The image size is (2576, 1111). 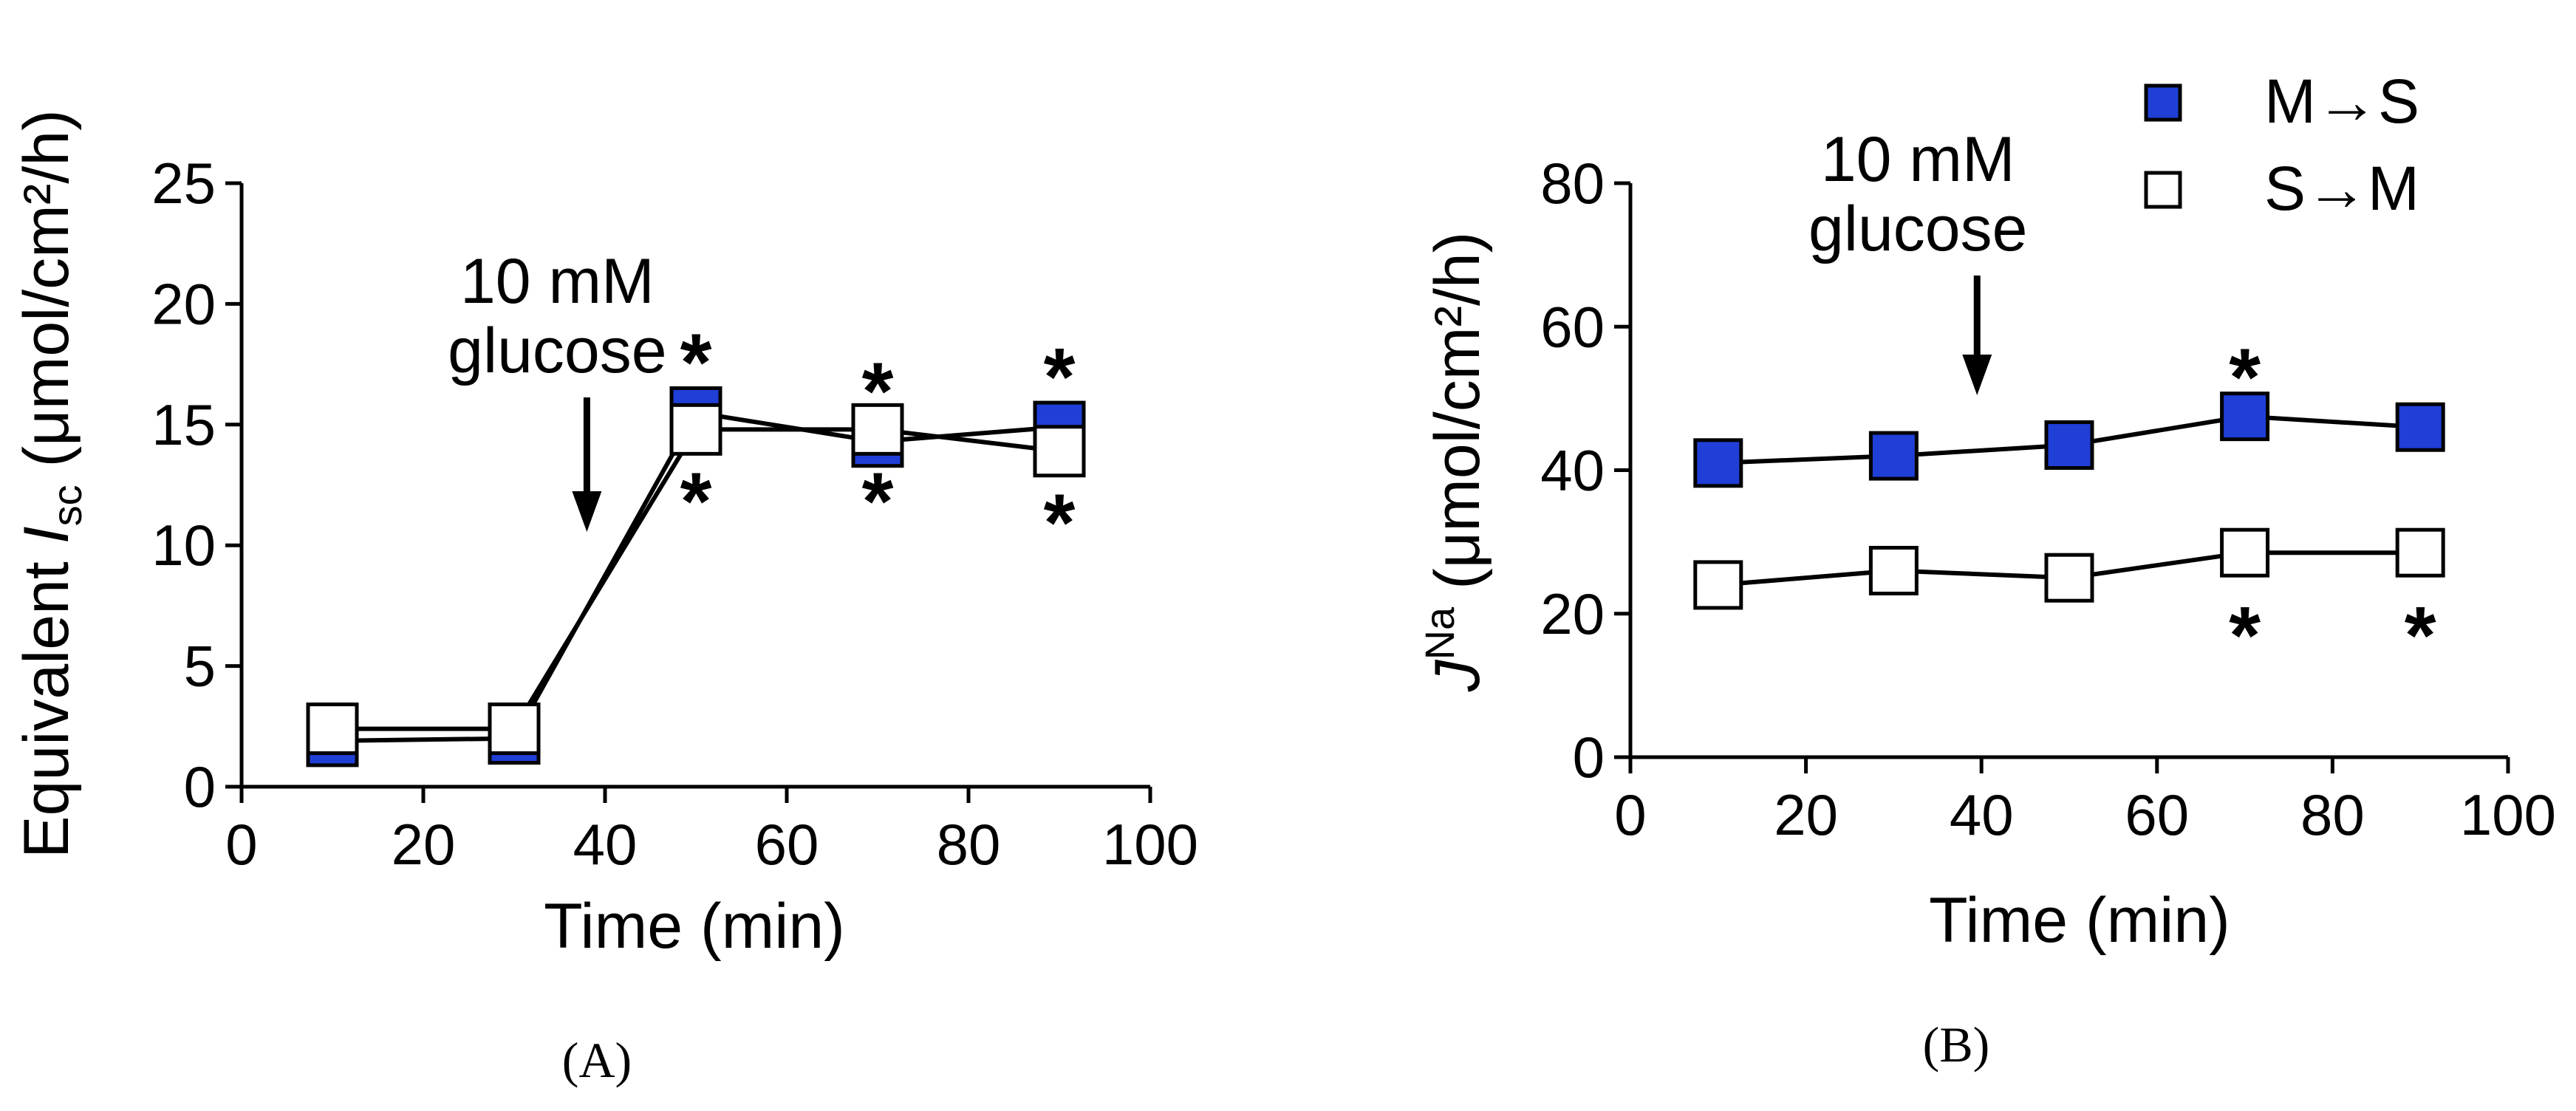 What do you see at coordinates (183, 303) in the screenshot?
I see `panel-a-y-tick-label: 20` at bounding box center [183, 303].